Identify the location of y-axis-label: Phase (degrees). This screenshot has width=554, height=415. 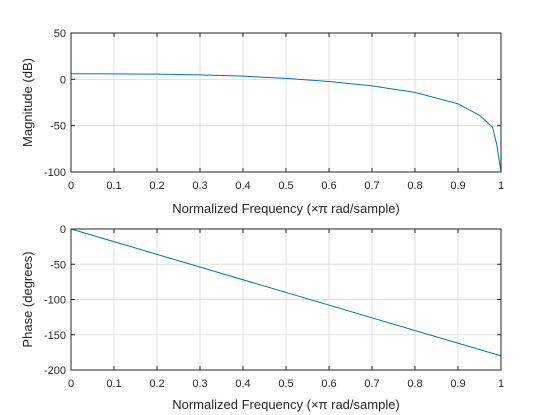
(27, 299).